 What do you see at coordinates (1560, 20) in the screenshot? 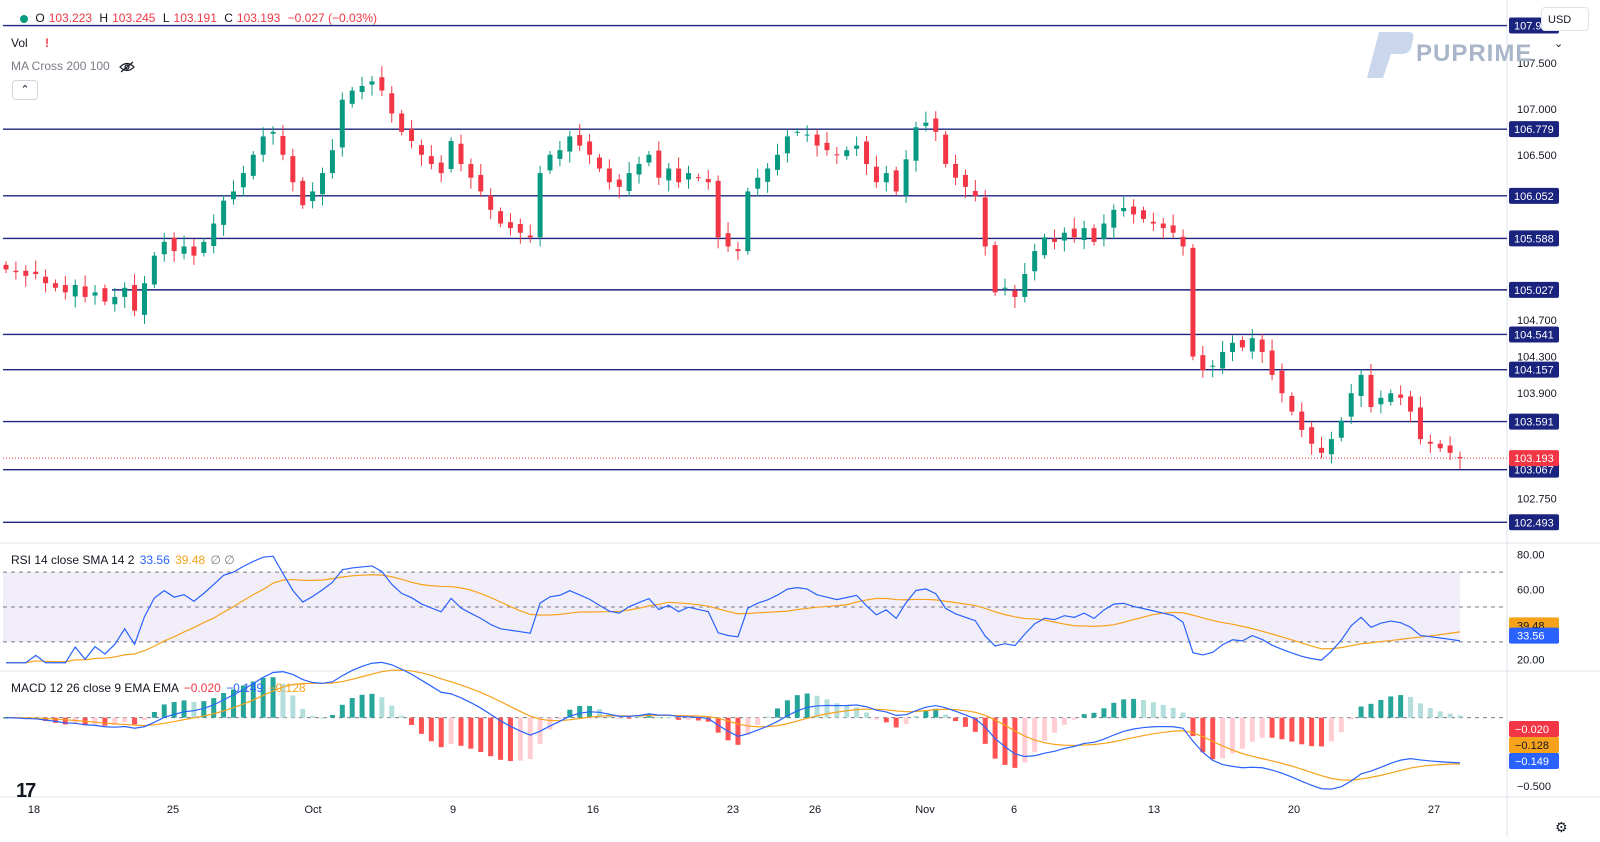
I see `currency-label: USD` at bounding box center [1560, 20].